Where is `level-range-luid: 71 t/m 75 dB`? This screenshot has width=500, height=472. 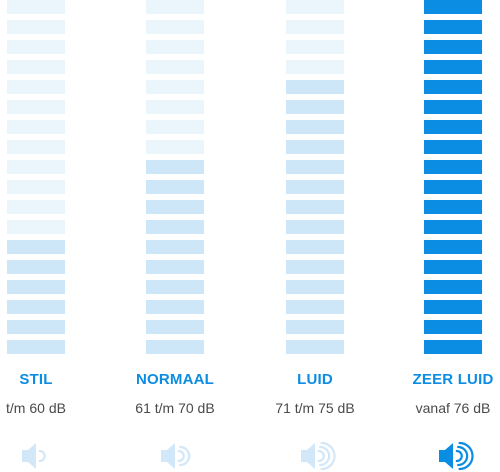 level-range-luid: 71 t/m 75 dB is located at coordinates (315, 408).